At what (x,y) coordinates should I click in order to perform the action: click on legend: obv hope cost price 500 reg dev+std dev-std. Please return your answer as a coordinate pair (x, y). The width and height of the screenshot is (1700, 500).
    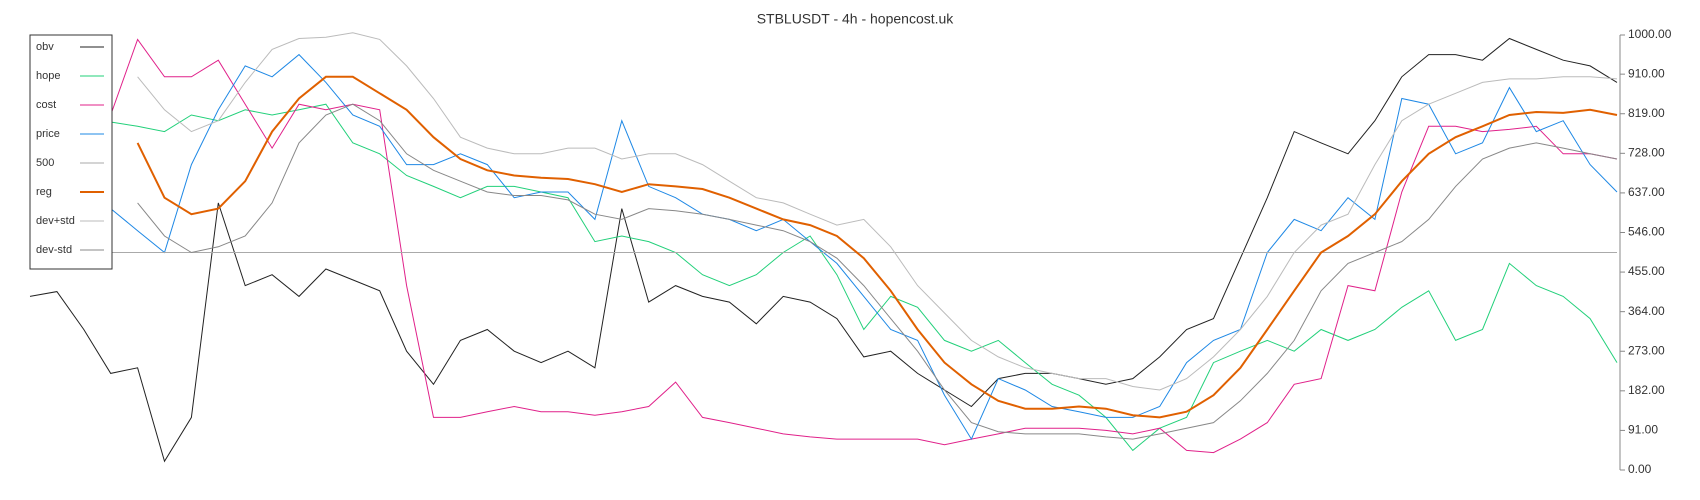
    Looking at the image, I should click on (71, 152).